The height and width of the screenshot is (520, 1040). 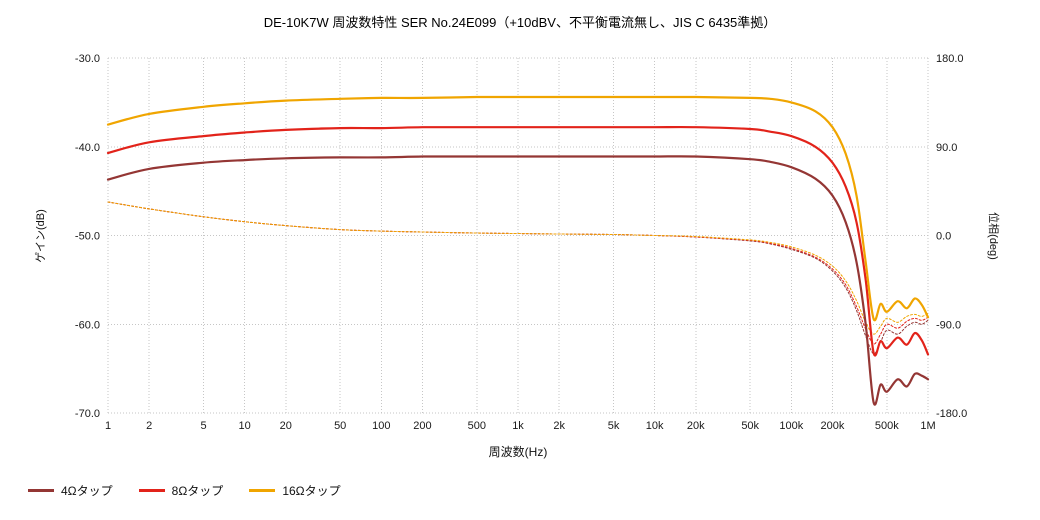 I want to click on legend-item: 8Ωタップ, so click(x=181, y=490).